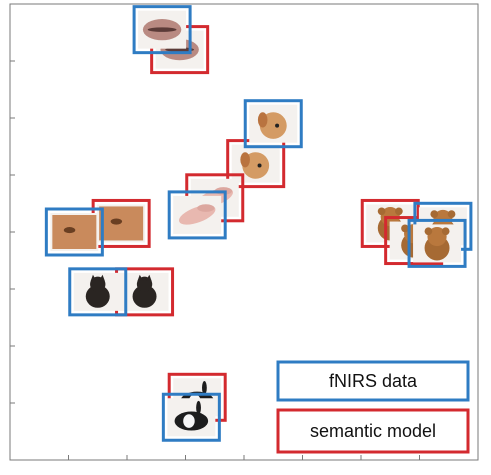 The height and width of the screenshot is (475, 491). Describe the element at coordinates (373, 381) in the screenshot. I see `legend-label-fnirs: fNIRS data` at that location.